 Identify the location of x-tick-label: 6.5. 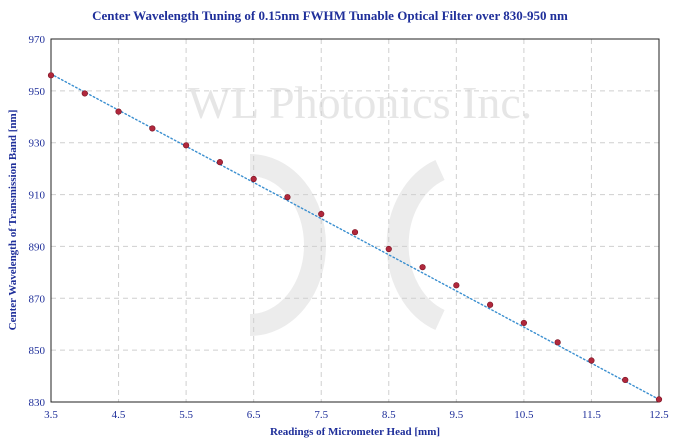
(254, 415).